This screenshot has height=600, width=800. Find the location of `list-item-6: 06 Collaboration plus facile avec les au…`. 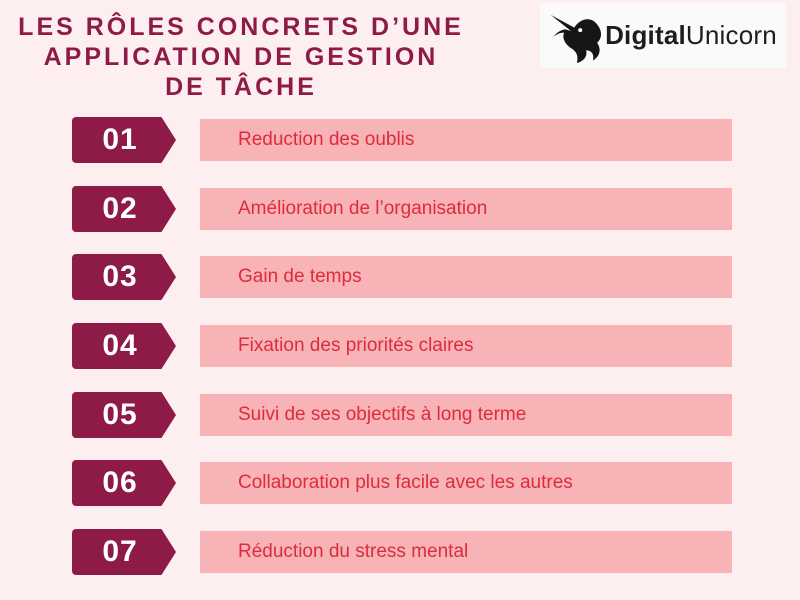

list-item-6: 06 Collaboration plus facile avec les au… is located at coordinates (400, 483).